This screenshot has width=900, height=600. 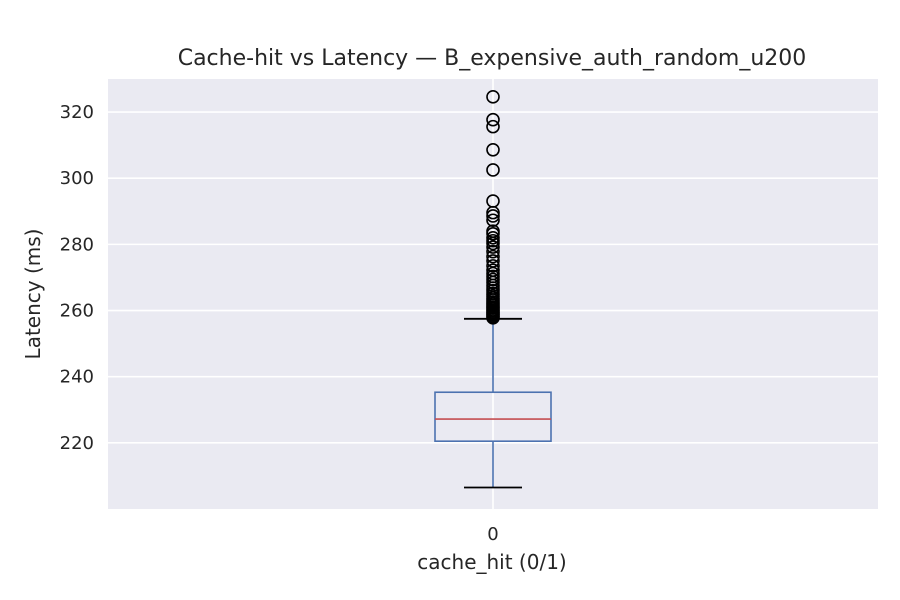 I want to click on x-tick-label: 0, so click(x=492, y=534).